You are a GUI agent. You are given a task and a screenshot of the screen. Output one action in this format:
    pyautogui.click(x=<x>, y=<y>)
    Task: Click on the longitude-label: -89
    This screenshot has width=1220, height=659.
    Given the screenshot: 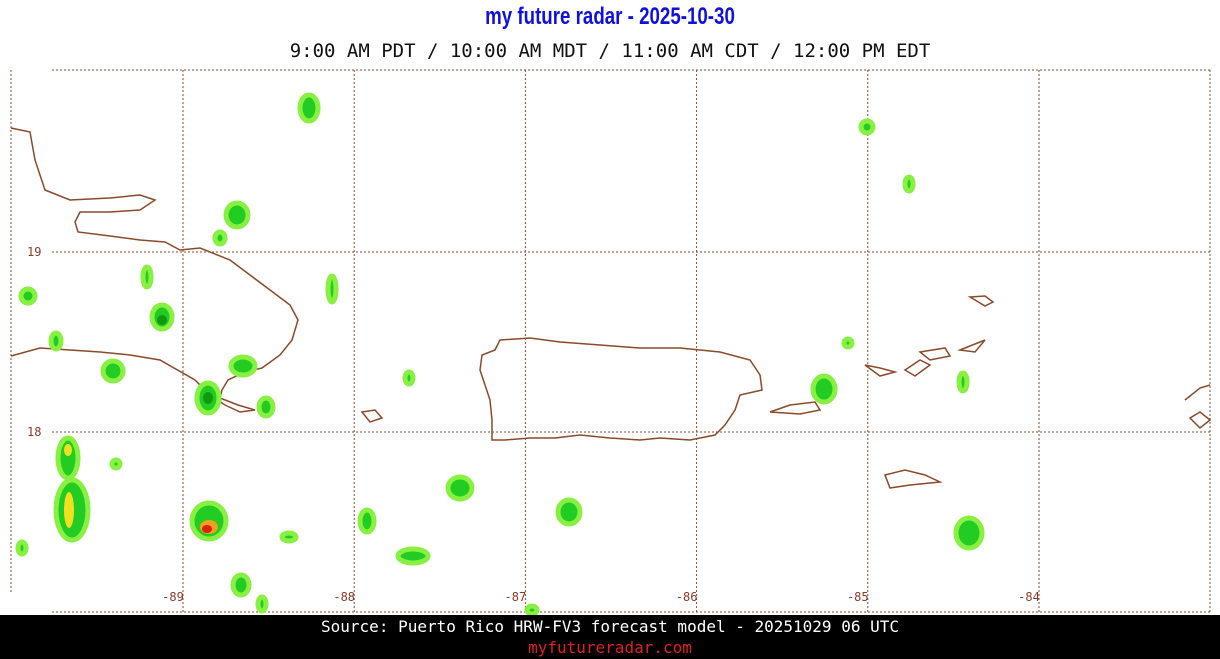 What is the action you would take?
    pyautogui.click(x=173, y=597)
    